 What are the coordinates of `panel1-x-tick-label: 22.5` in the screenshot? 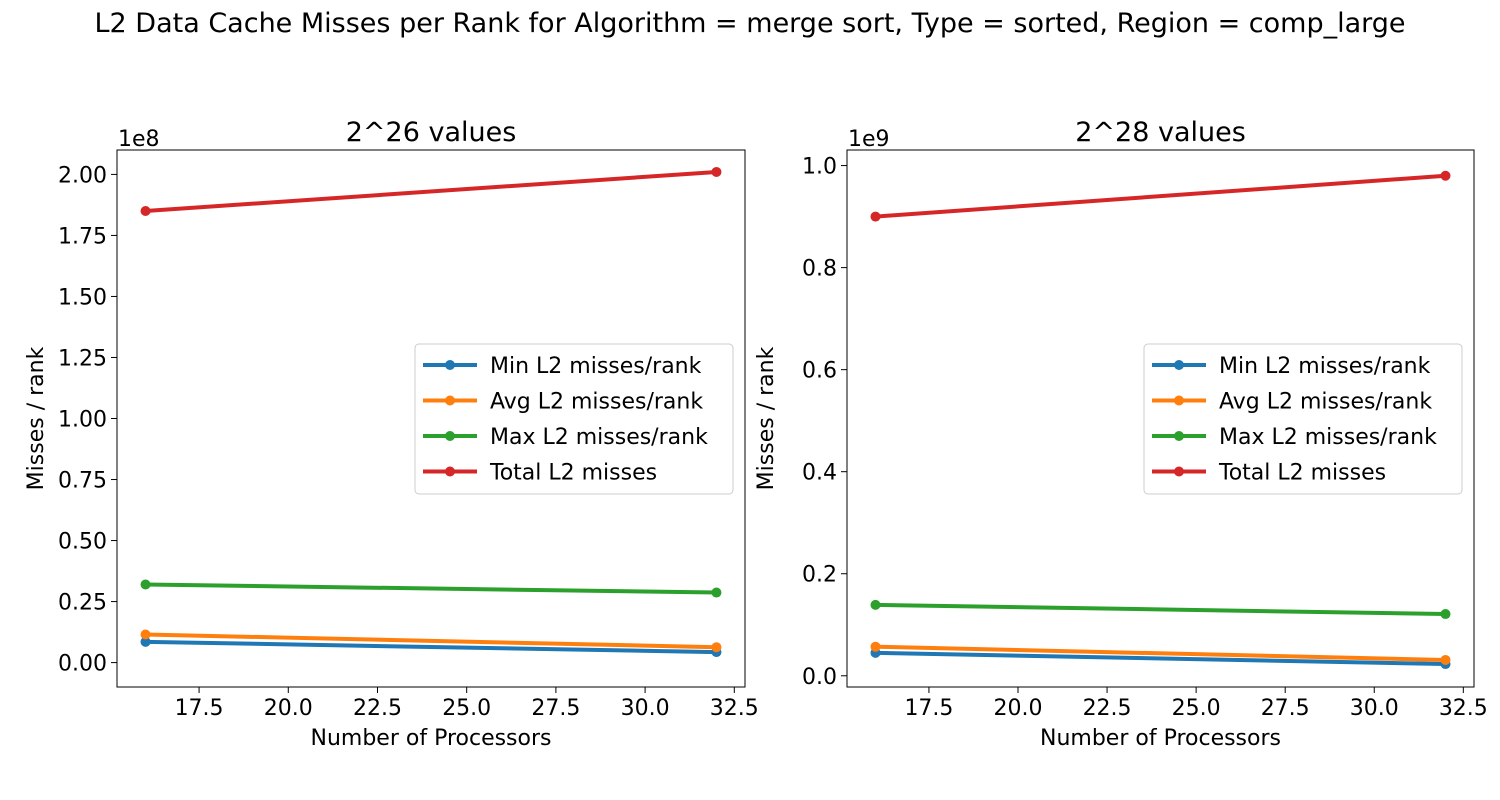 It's located at (377, 708).